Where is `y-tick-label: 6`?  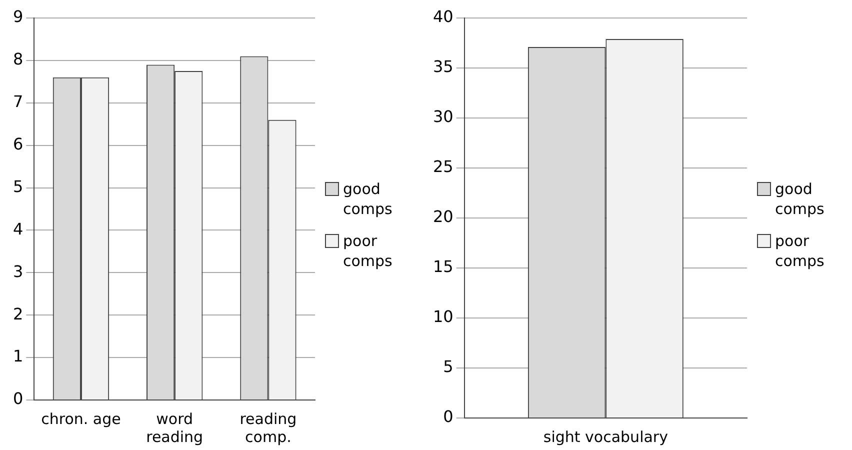
y-tick-label: 6 is located at coordinates (18, 144).